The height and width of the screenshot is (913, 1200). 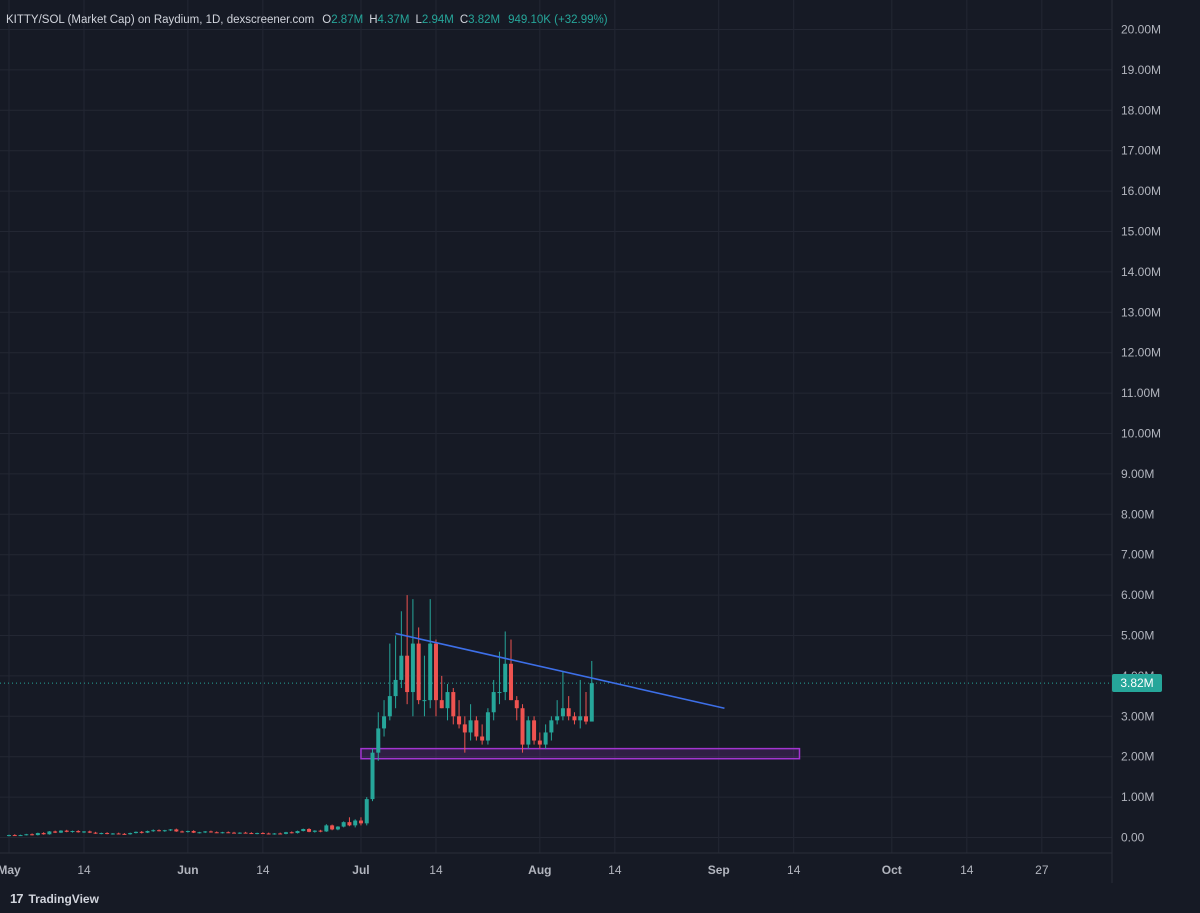 I want to click on y-tick-label: 7.00M, so click(x=1137, y=555).